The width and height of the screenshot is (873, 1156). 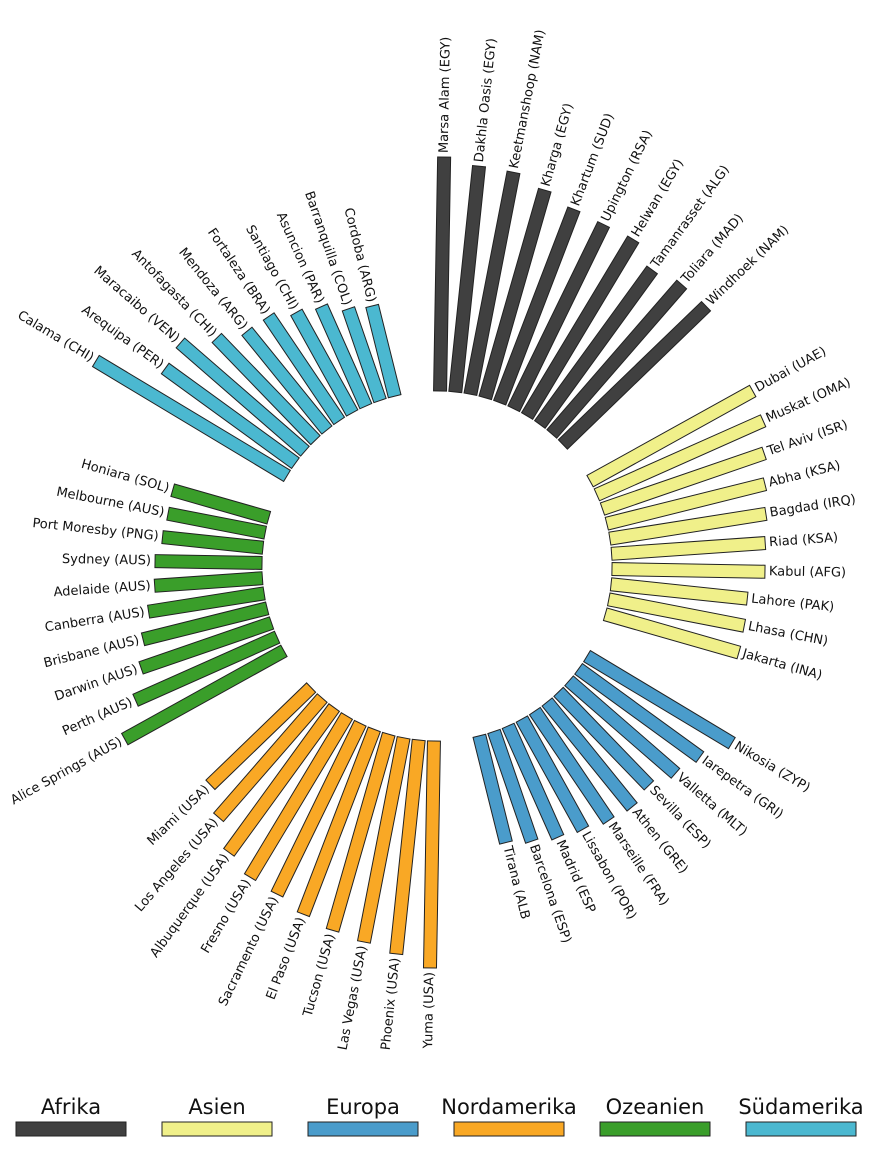 What do you see at coordinates (804, 474) in the screenshot?
I see `bar-label: Abha (KSA)` at bounding box center [804, 474].